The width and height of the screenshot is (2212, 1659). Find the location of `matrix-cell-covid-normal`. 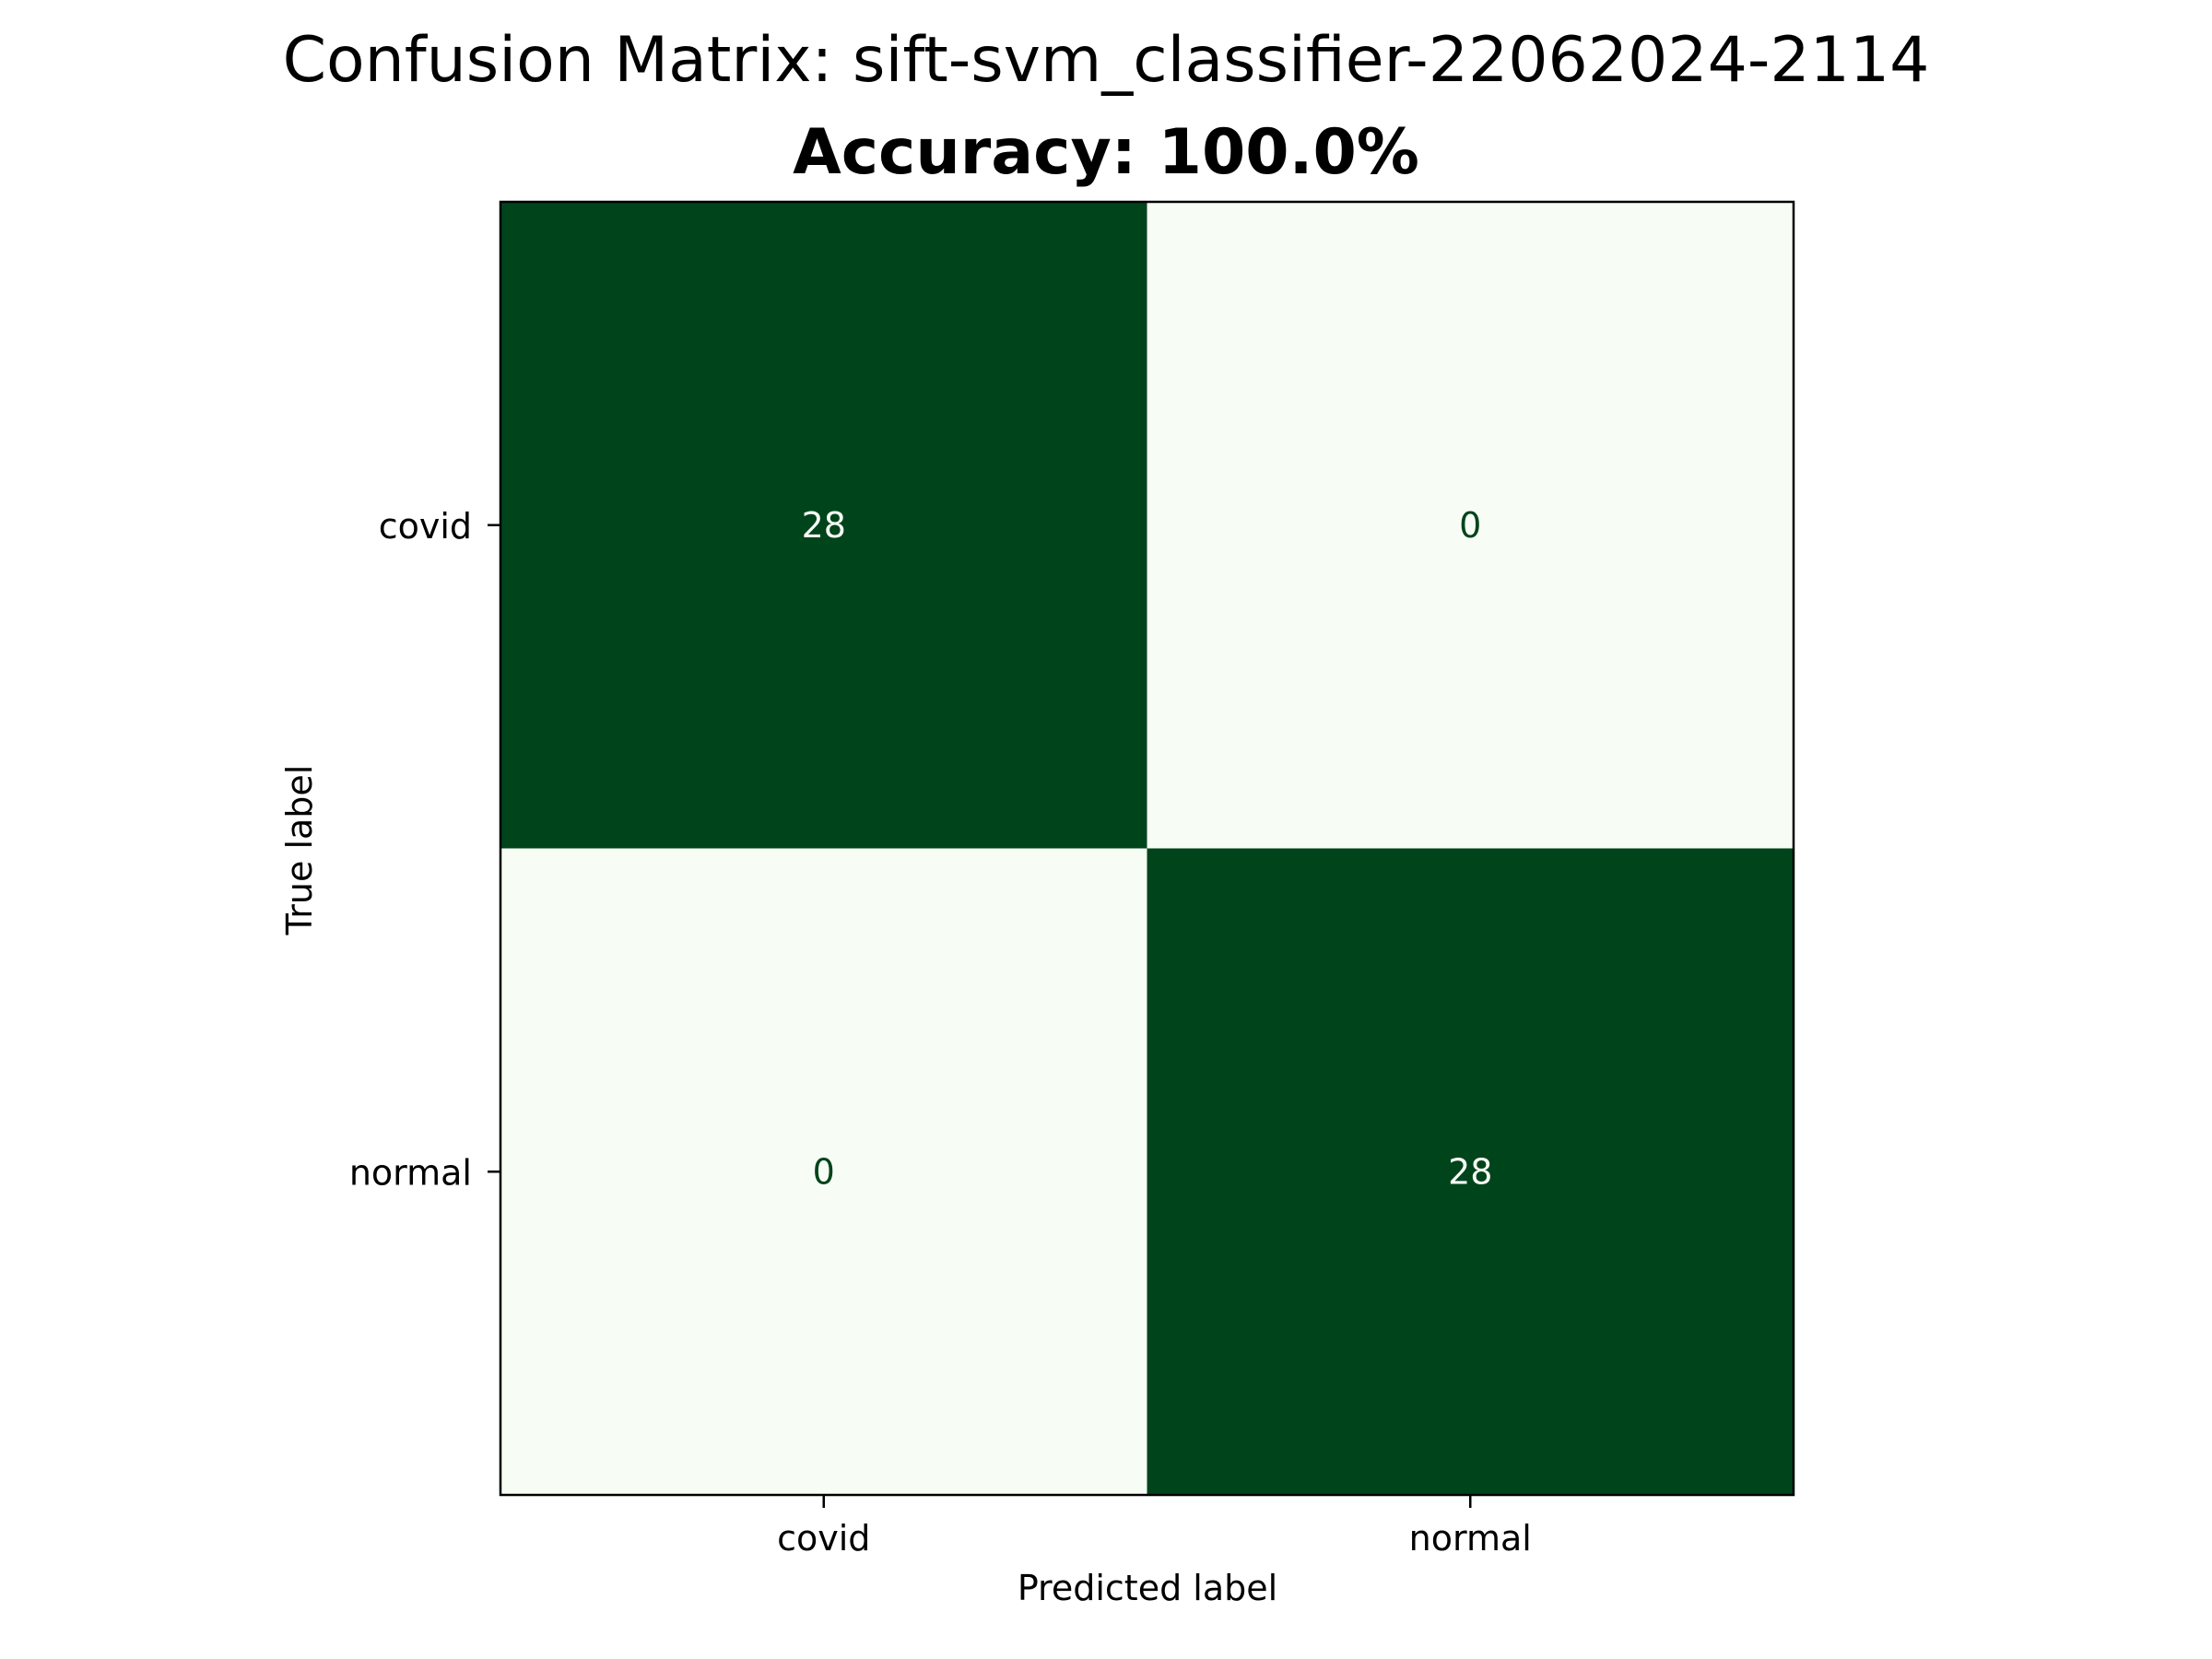

matrix-cell-covid-normal is located at coordinates (1470, 525).